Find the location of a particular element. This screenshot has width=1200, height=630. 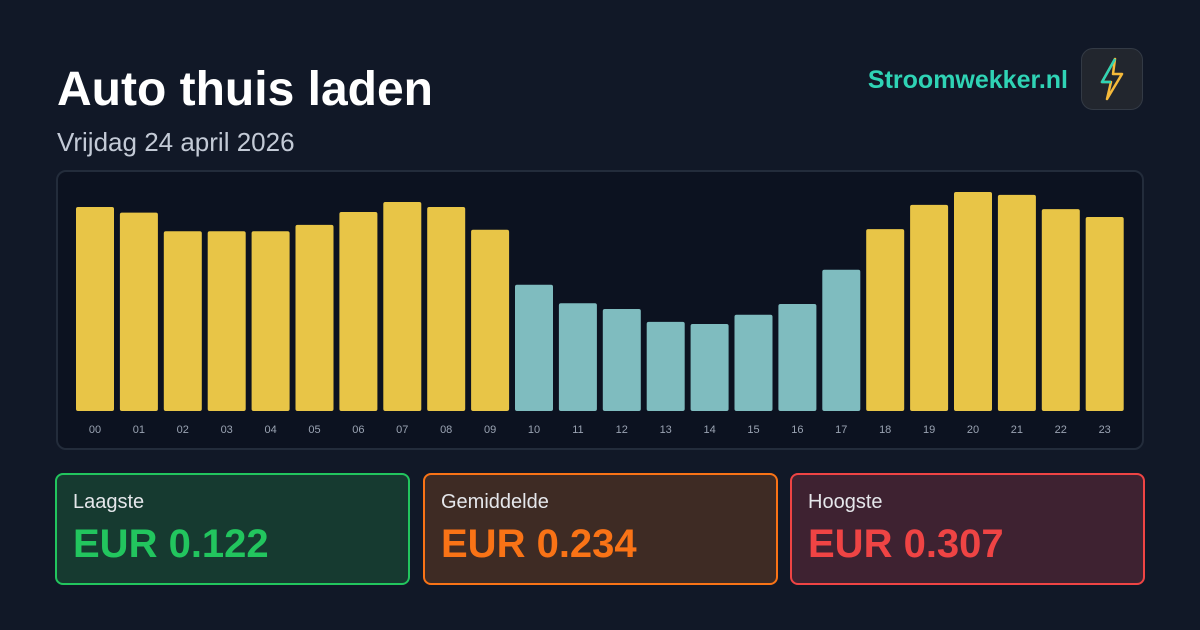

subtitle: Vrijdag 24 april 2026 is located at coordinates (176, 142).